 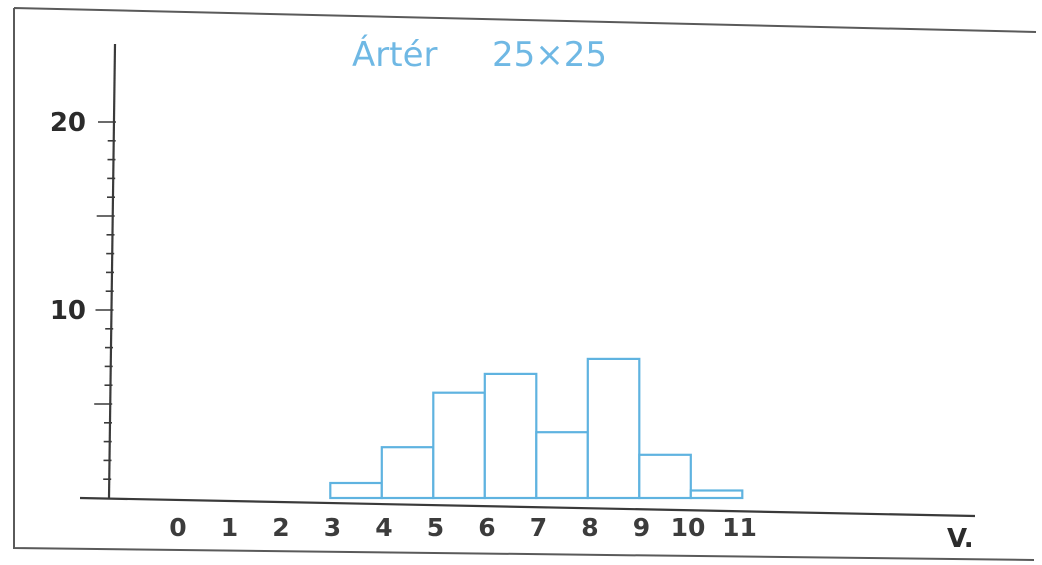 What do you see at coordinates (68, 311) in the screenshot?
I see `y-tick-label: 10` at bounding box center [68, 311].